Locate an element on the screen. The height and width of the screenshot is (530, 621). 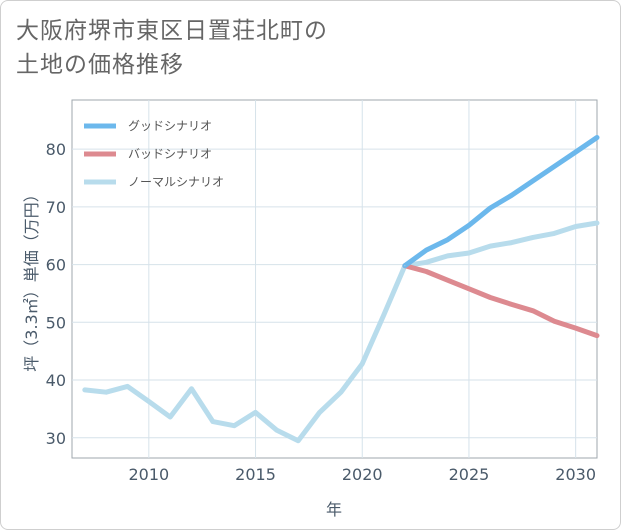
legend-label: グッドシナリオ is located at coordinates (170, 126).